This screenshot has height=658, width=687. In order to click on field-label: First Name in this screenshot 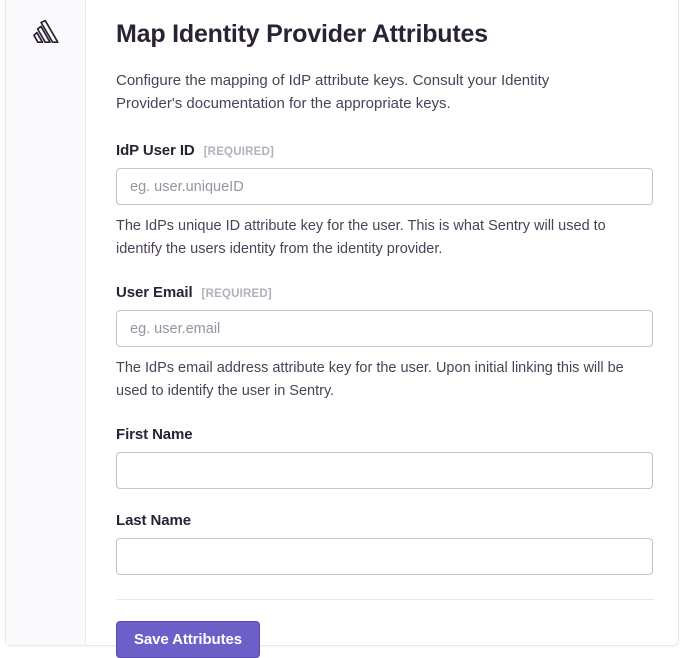, I will do `click(154, 434)`.